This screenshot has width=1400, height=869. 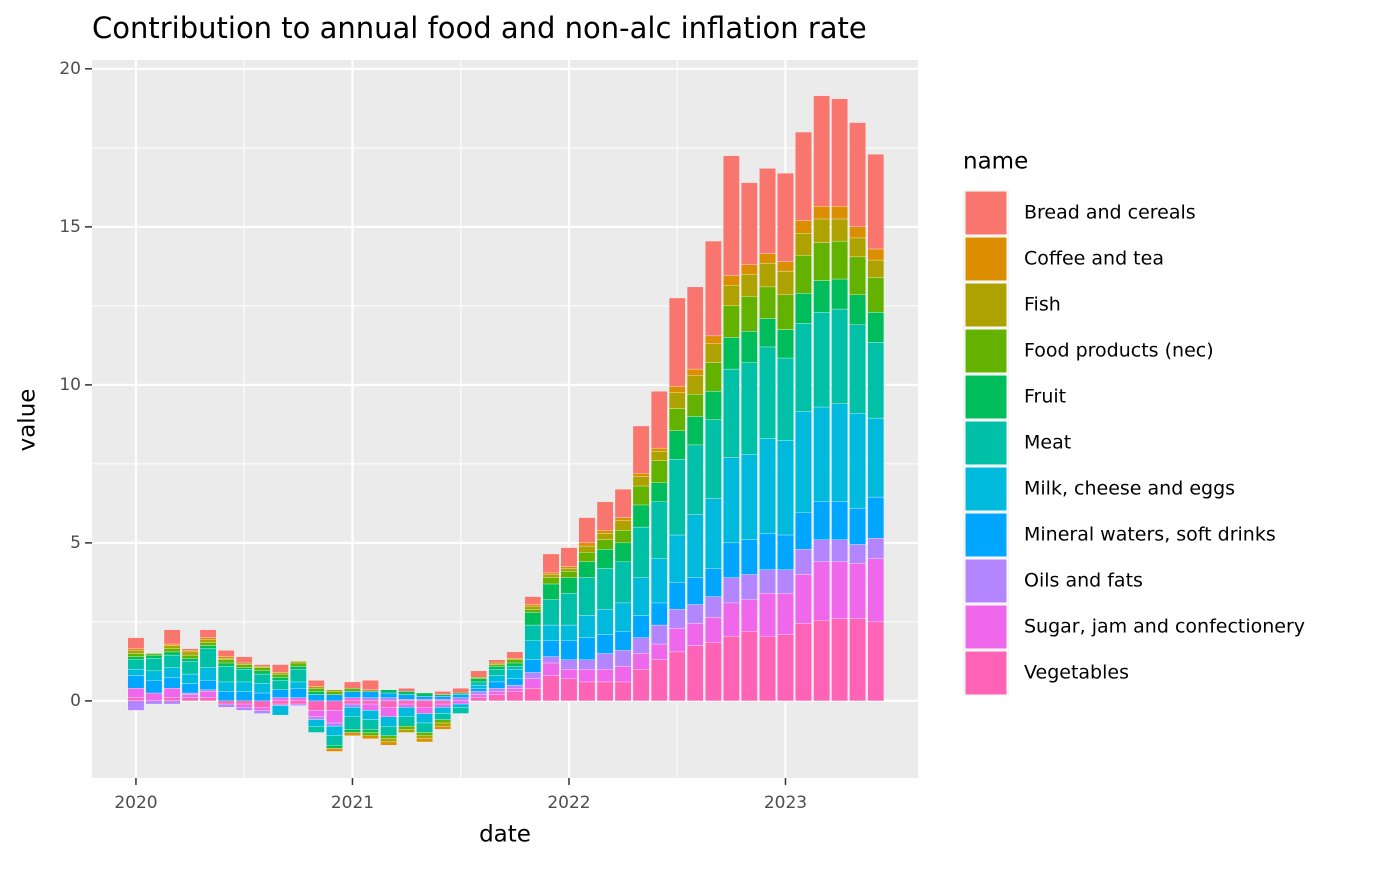 I want to click on legend-label: Mineral waters, soft drinks, so click(x=1150, y=535).